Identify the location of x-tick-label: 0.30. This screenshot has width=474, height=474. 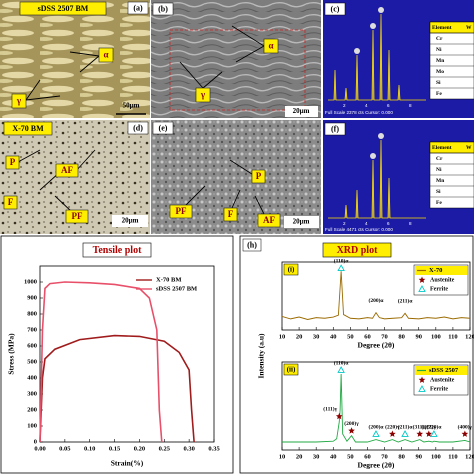
(188, 448).